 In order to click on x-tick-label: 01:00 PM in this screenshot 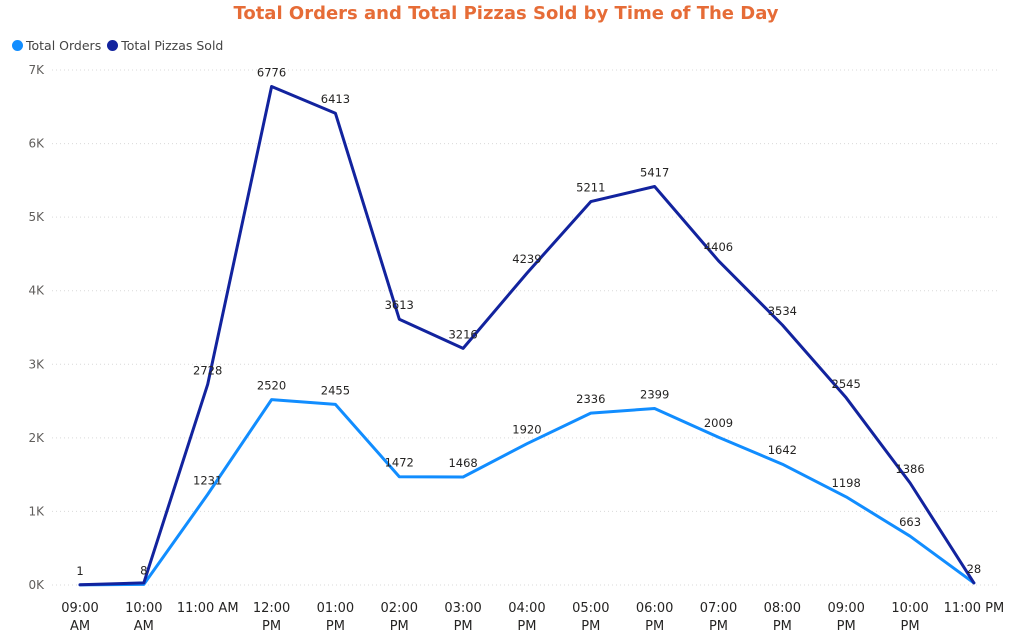, I will do `click(335, 617)`.